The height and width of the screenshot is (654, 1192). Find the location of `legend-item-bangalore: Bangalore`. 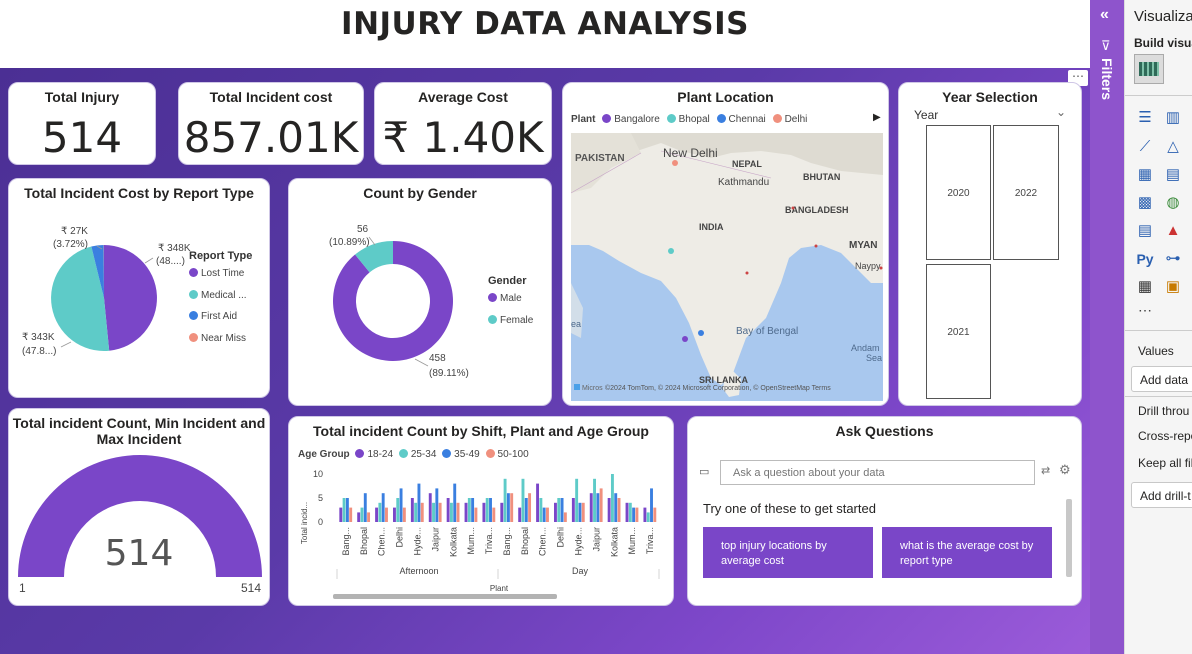

legend-item-bangalore: Bangalore is located at coordinates (629, 119).